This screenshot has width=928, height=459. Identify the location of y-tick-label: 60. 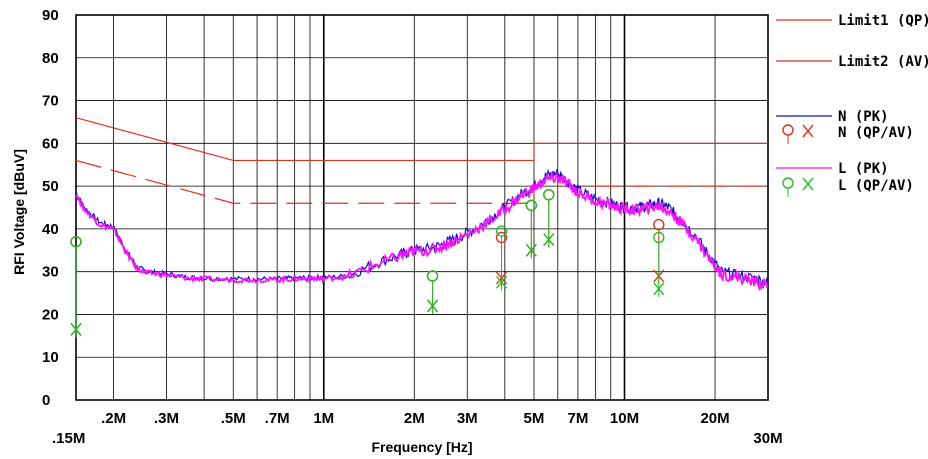
(50, 143).